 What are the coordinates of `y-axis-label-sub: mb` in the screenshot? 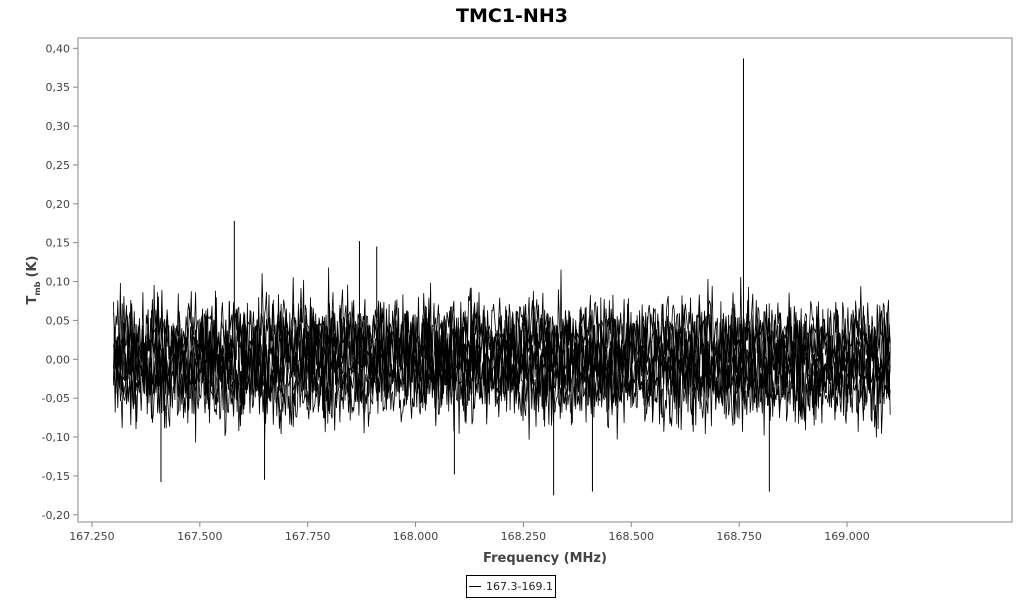 It's located at (37, 288).